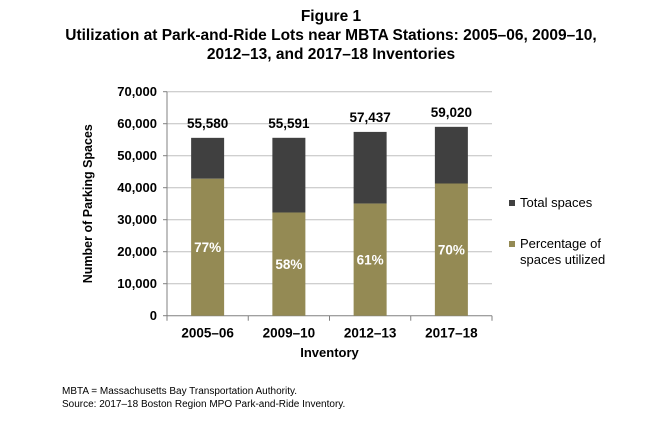  I want to click on legend-swatch-total-spaces, so click(512, 203).